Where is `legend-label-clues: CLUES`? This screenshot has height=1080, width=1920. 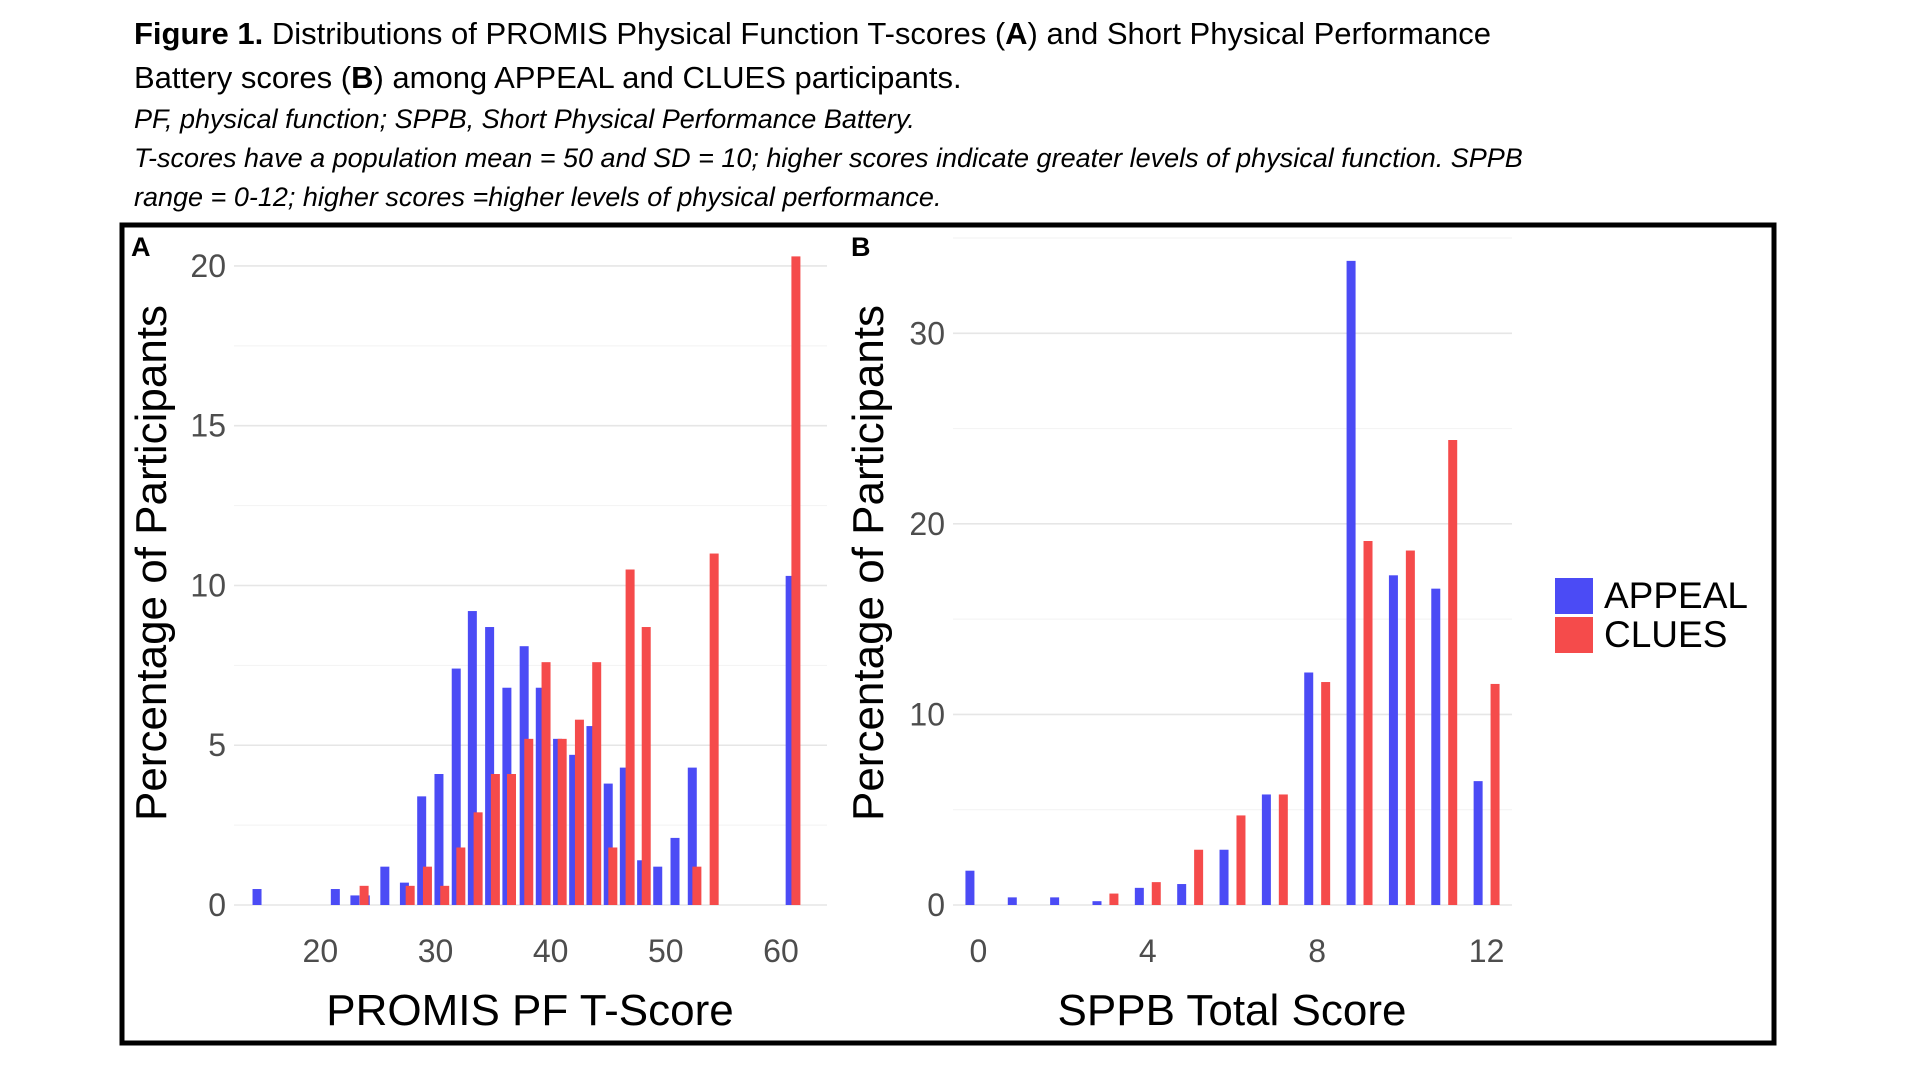 legend-label-clues: CLUES is located at coordinates (1665, 634).